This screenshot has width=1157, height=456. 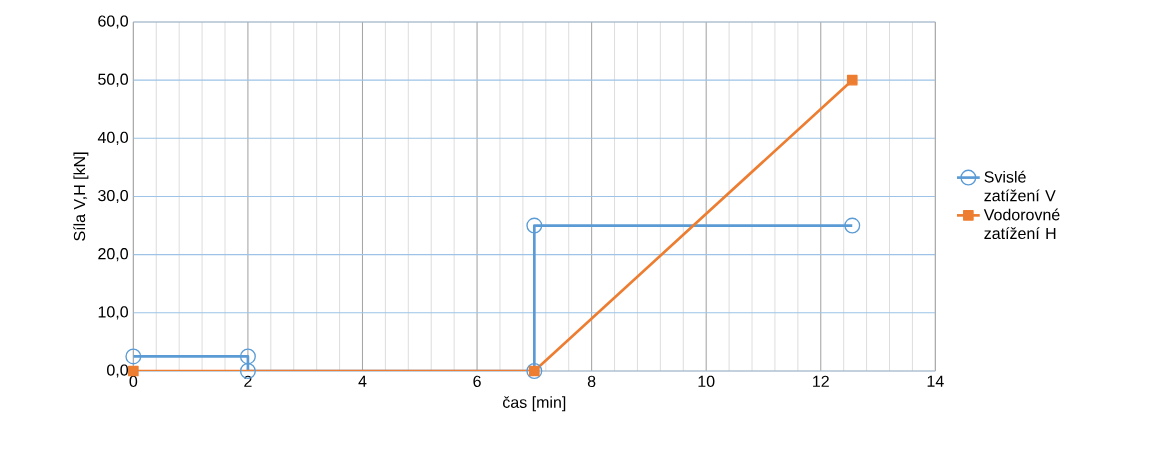 I want to click on x-axis-title: čas [min], so click(x=534, y=404).